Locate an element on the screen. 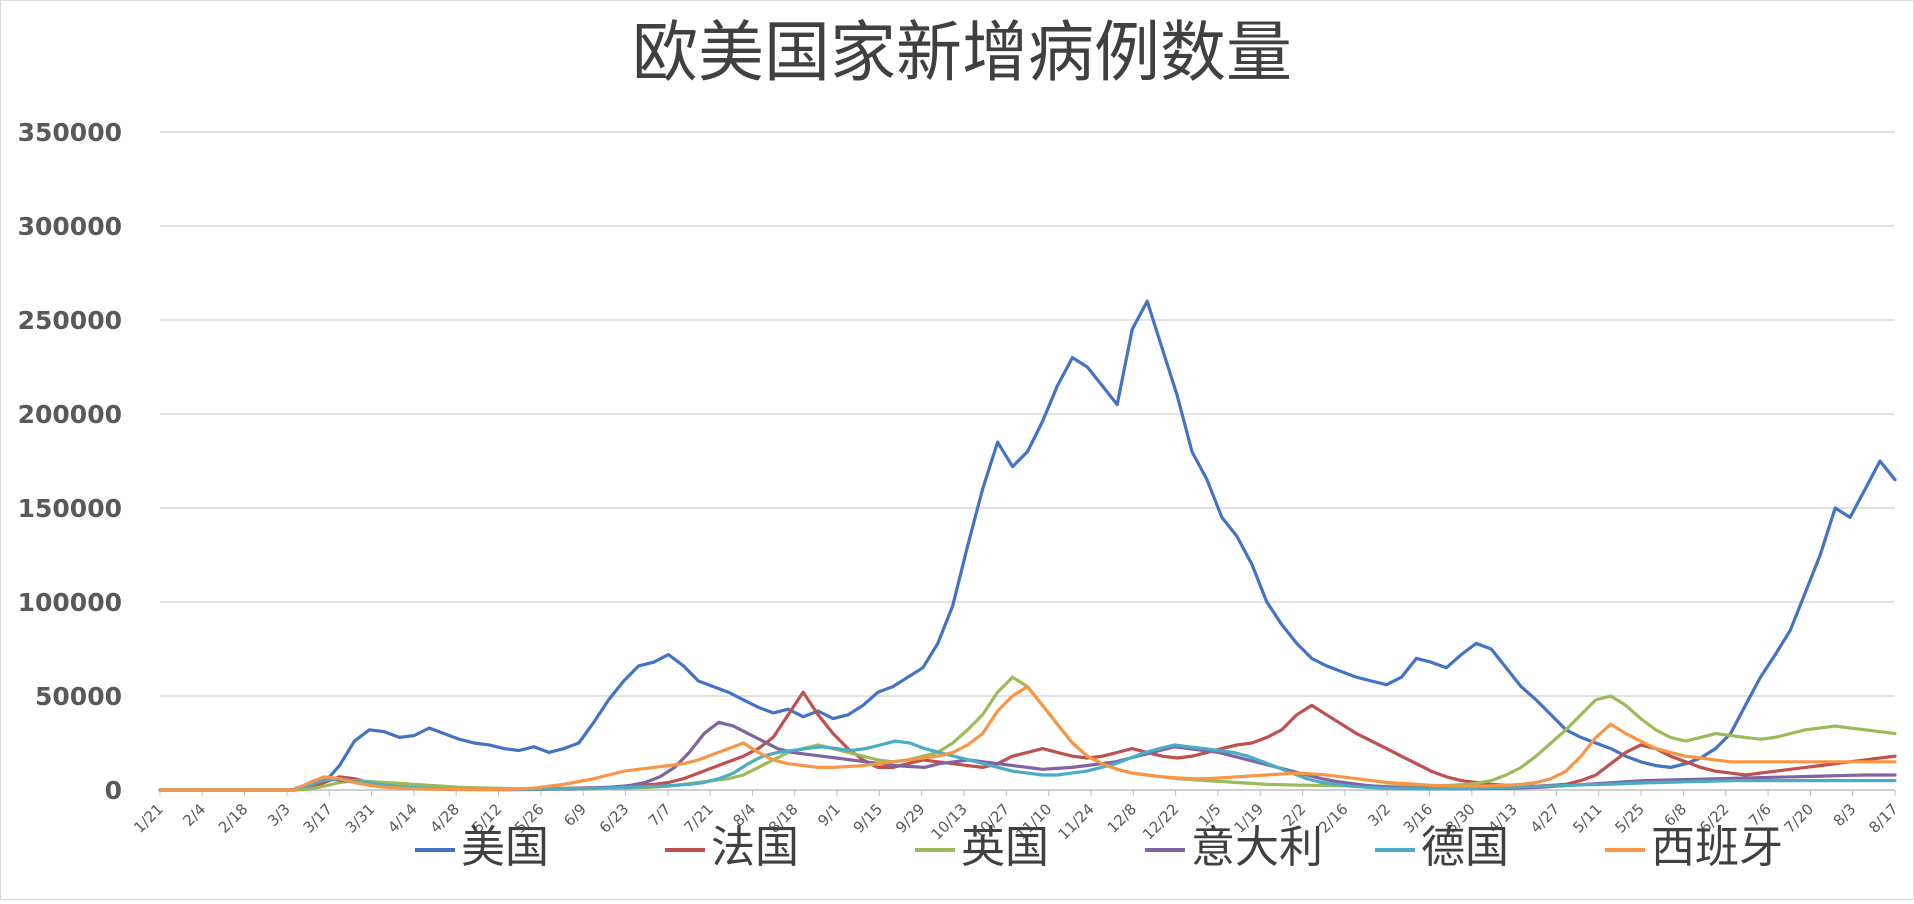 This screenshot has height=904, width=1914. legend-label-0: 美国 is located at coordinates (505, 847).